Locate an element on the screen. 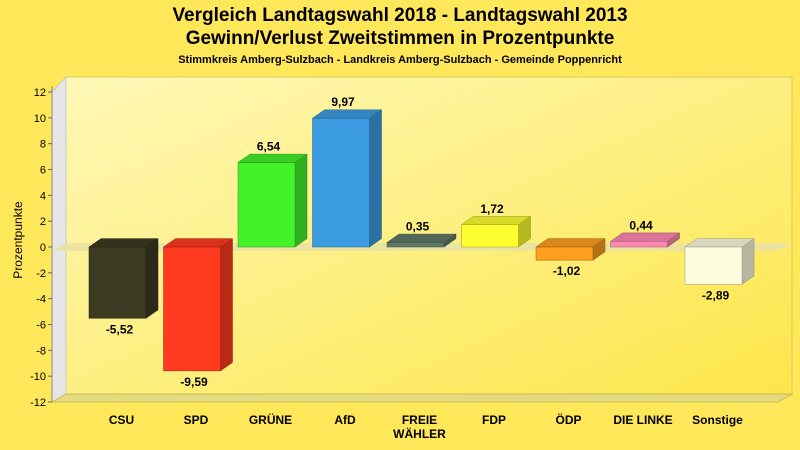 The width and height of the screenshot is (800, 450). data-label: -9,59 is located at coordinates (194, 382).